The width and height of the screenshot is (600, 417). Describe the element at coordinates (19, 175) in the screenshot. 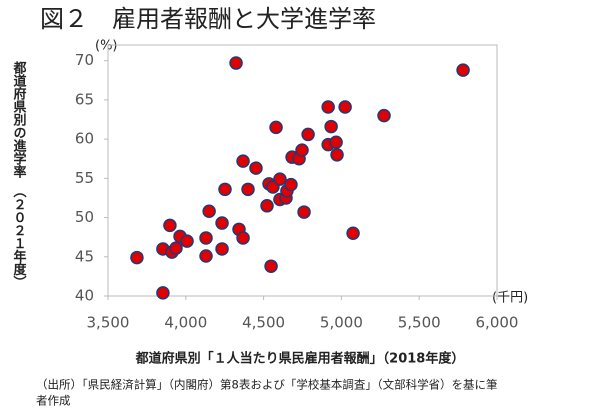

I see `y-axis-label: 都道府県別の進学率 （２０２１年度）` at that location.